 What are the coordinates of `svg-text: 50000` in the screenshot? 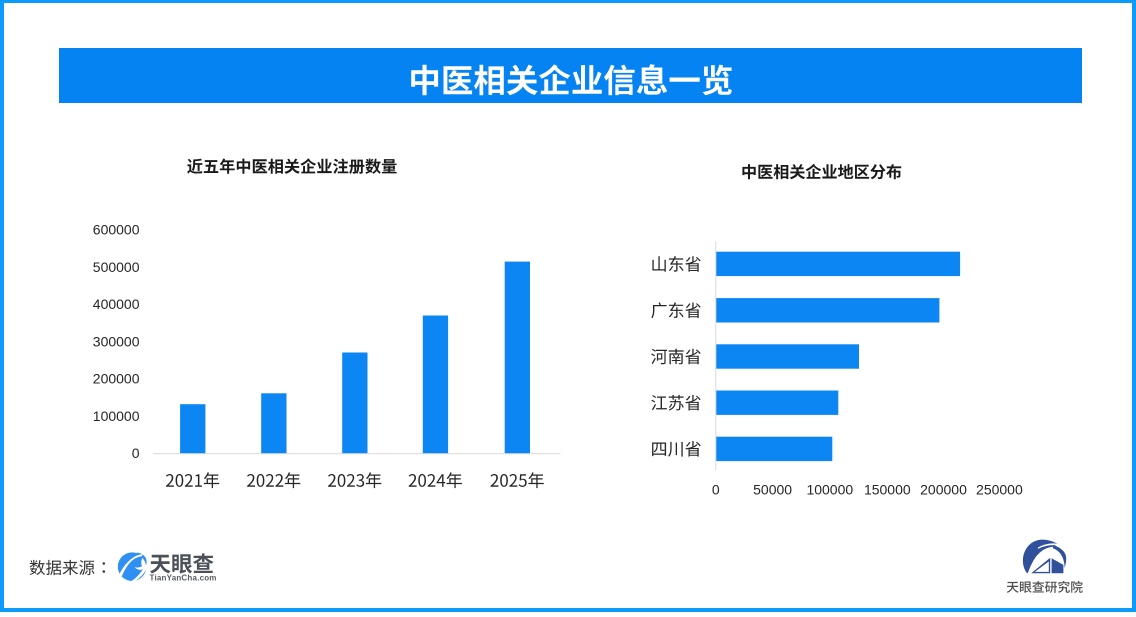 It's located at (772, 490).